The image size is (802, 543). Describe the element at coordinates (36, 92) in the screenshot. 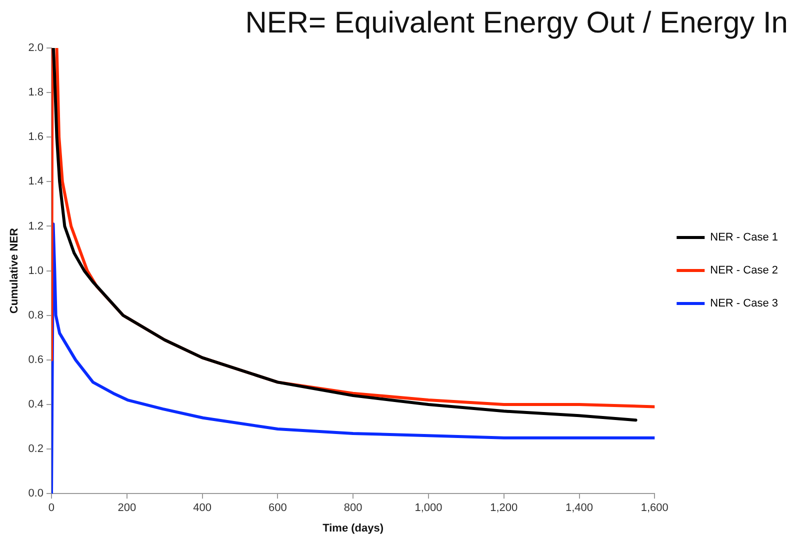

I see `y-tick-label: 1.8` at that location.